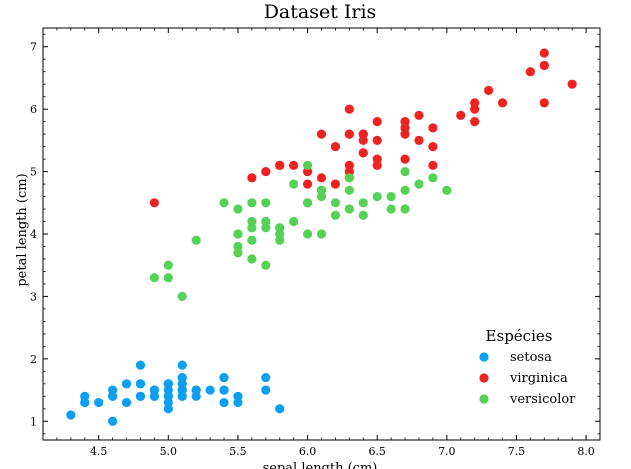 Image resolution: width=631 pixels, height=469 pixels. Describe the element at coordinates (538, 378) in the screenshot. I see `legend-label-virginica: virginica` at that location.